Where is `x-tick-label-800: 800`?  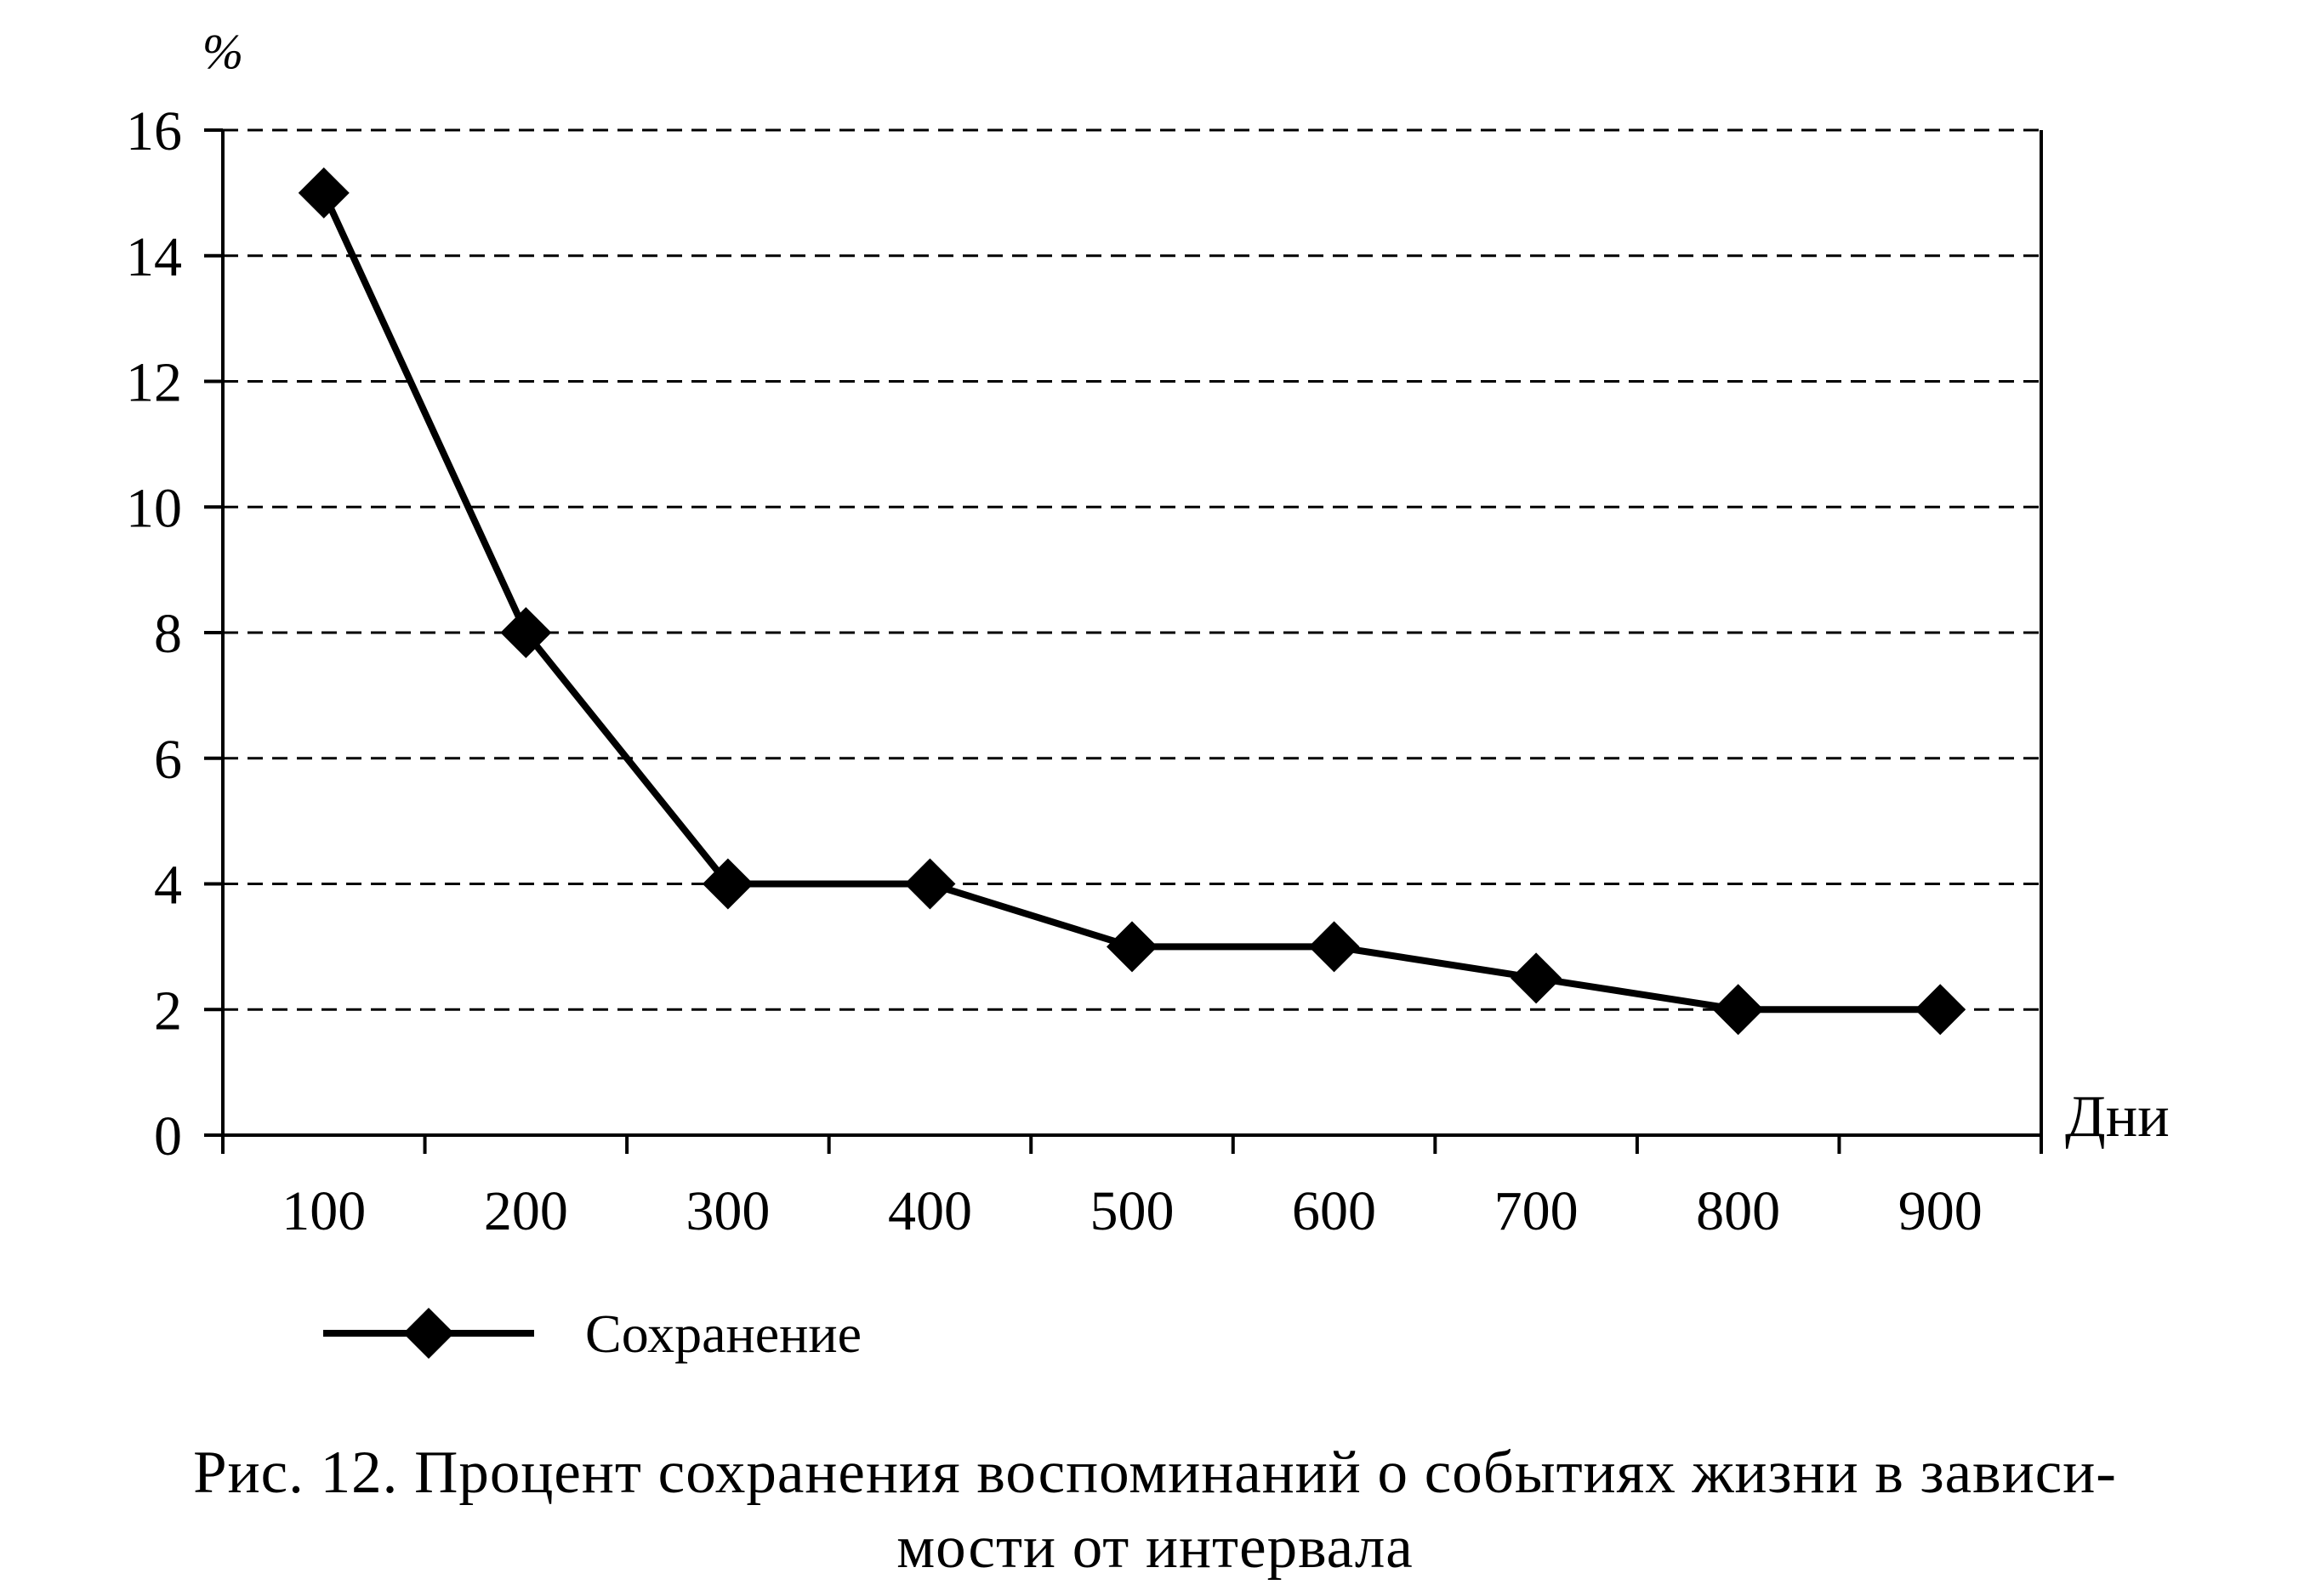 x-tick-label-800: 800 is located at coordinates (1738, 1211).